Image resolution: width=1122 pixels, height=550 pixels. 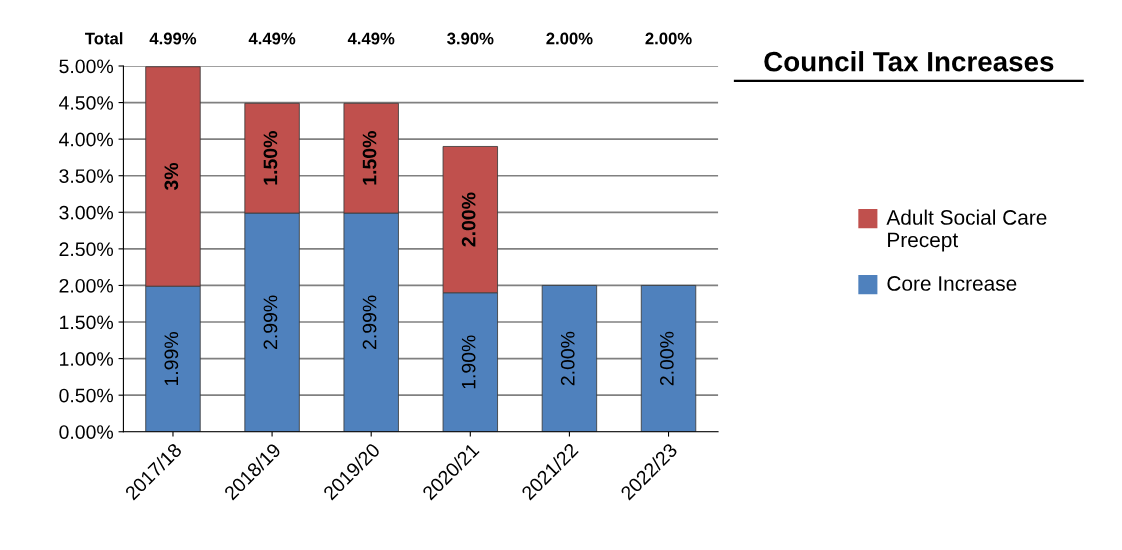 What do you see at coordinates (104, 38) in the screenshot?
I see `text: Total` at bounding box center [104, 38].